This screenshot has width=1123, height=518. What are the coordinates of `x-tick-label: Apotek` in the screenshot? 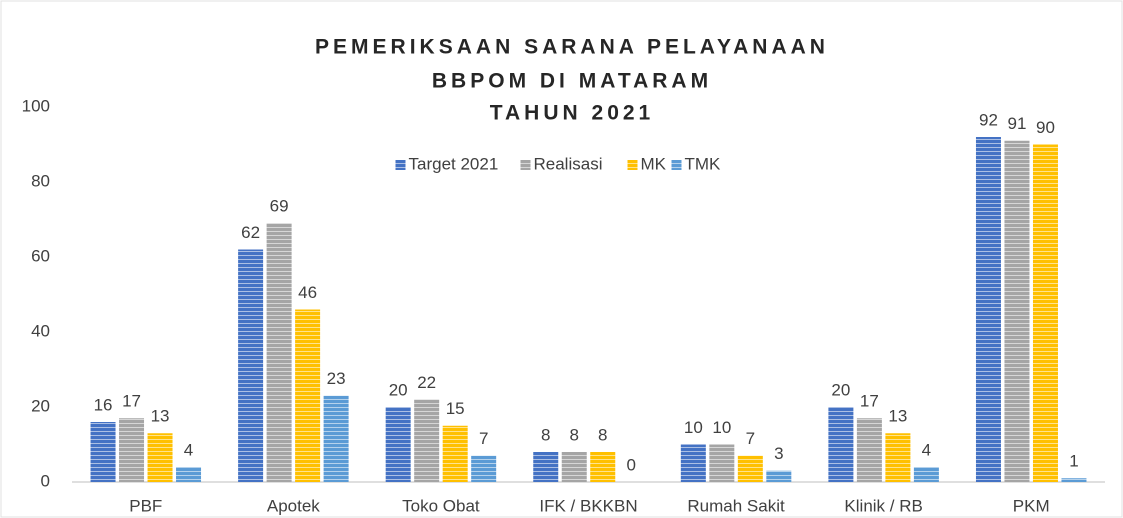 It's located at (293, 505).